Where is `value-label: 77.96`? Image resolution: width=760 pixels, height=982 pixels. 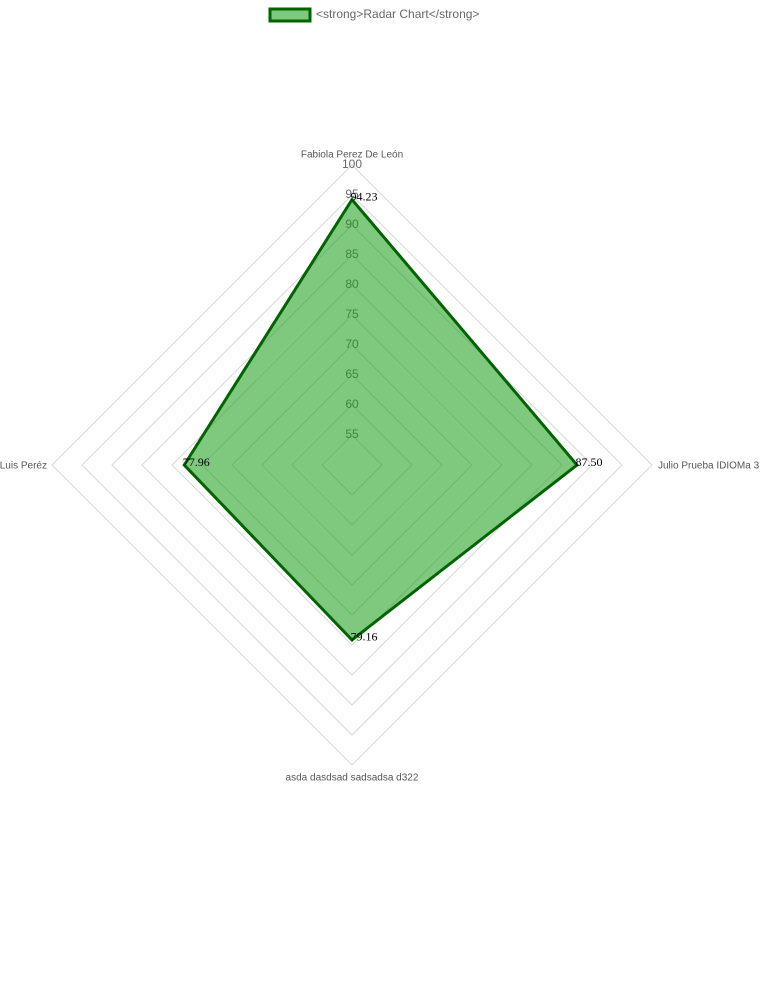 value-label: 77.96 is located at coordinates (196, 462).